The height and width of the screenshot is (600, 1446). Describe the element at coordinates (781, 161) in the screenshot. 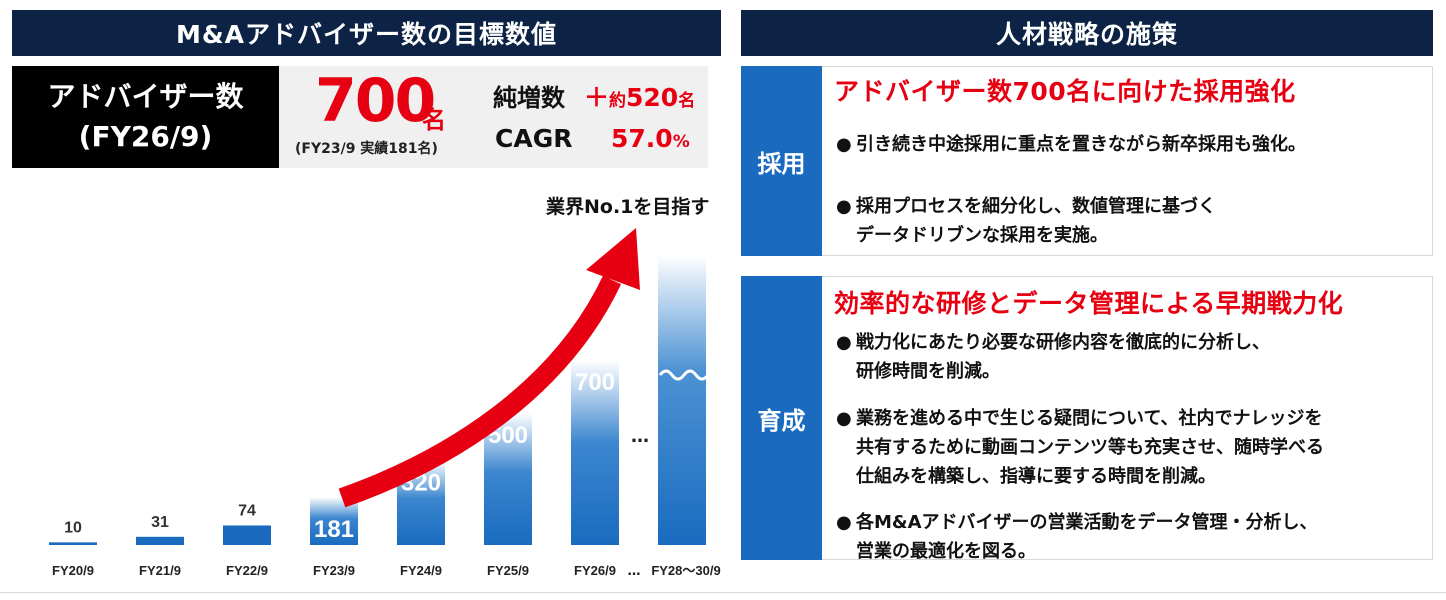

I see `recruit-tag: 採用` at that location.